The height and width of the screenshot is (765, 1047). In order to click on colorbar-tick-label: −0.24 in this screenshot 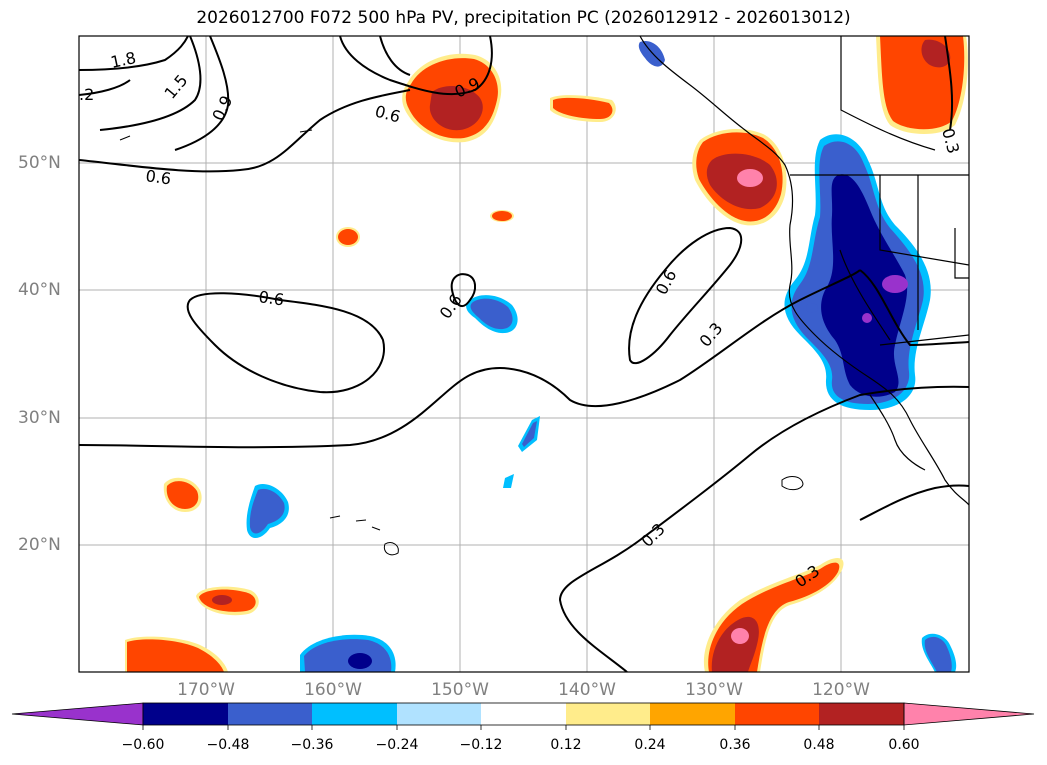, I will do `click(397, 745)`.